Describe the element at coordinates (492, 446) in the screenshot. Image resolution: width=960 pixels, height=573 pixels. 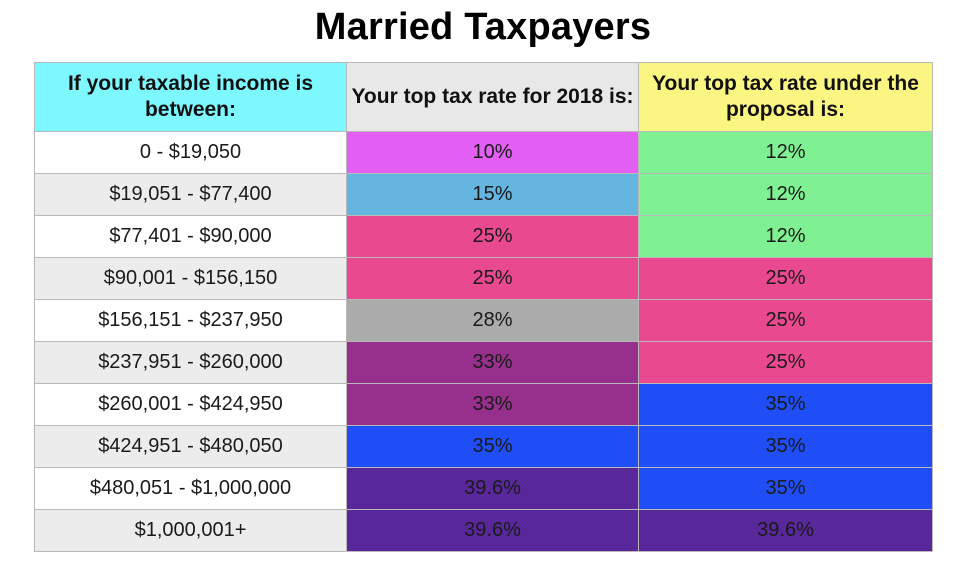
I see `rate-2018-cell: 35%` at that location.